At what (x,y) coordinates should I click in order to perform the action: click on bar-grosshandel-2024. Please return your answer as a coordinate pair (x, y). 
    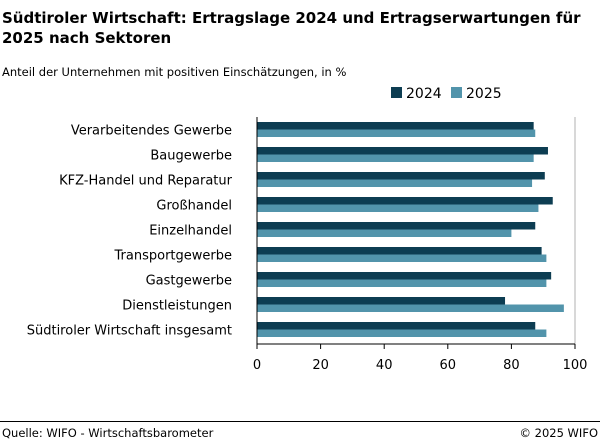
    Looking at the image, I should click on (405, 201).